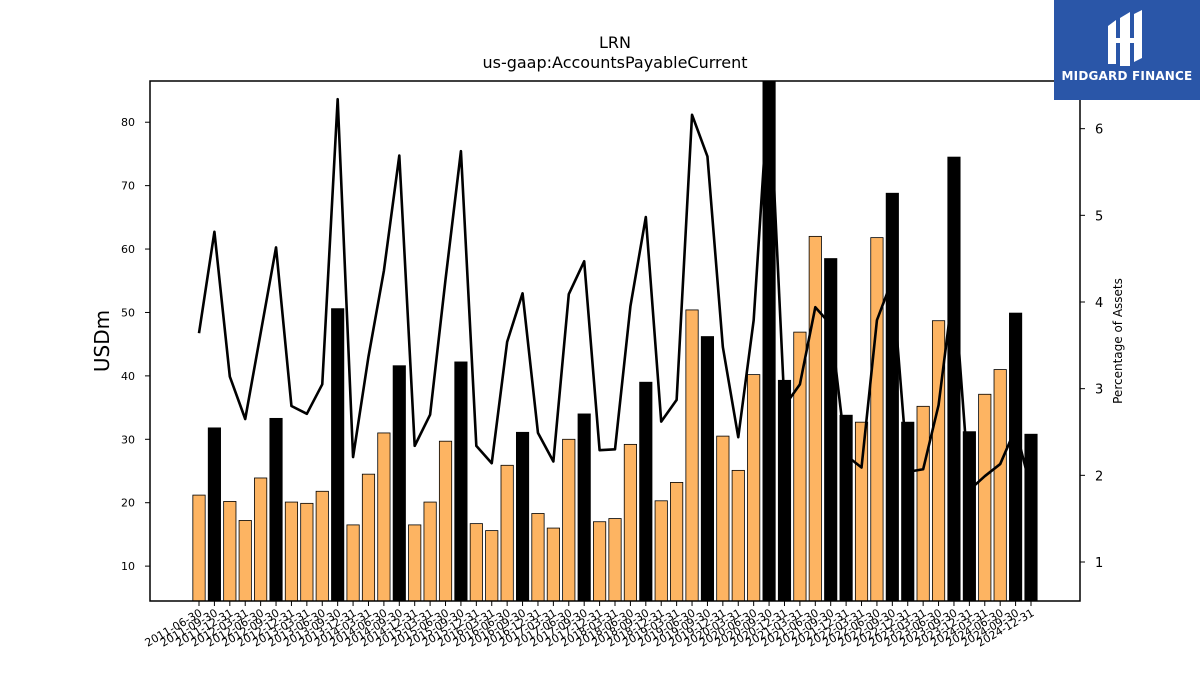 Image resolution: width=1200 pixels, height=675 pixels. Describe the element at coordinates (135, 344) in the screenshot. I see `left-axis-ticks: 10 20 30 40 50 60 70 80` at that location.